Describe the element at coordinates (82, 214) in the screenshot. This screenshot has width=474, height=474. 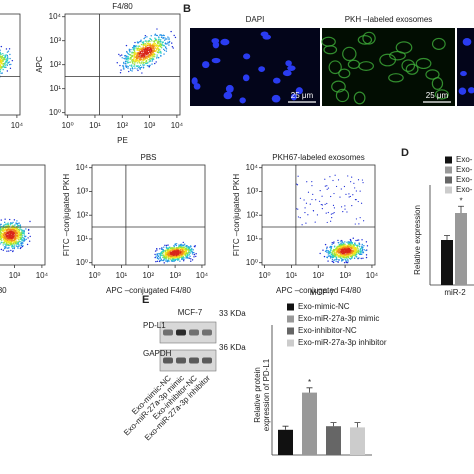
I see `y-tick-label: 10²` at that location.